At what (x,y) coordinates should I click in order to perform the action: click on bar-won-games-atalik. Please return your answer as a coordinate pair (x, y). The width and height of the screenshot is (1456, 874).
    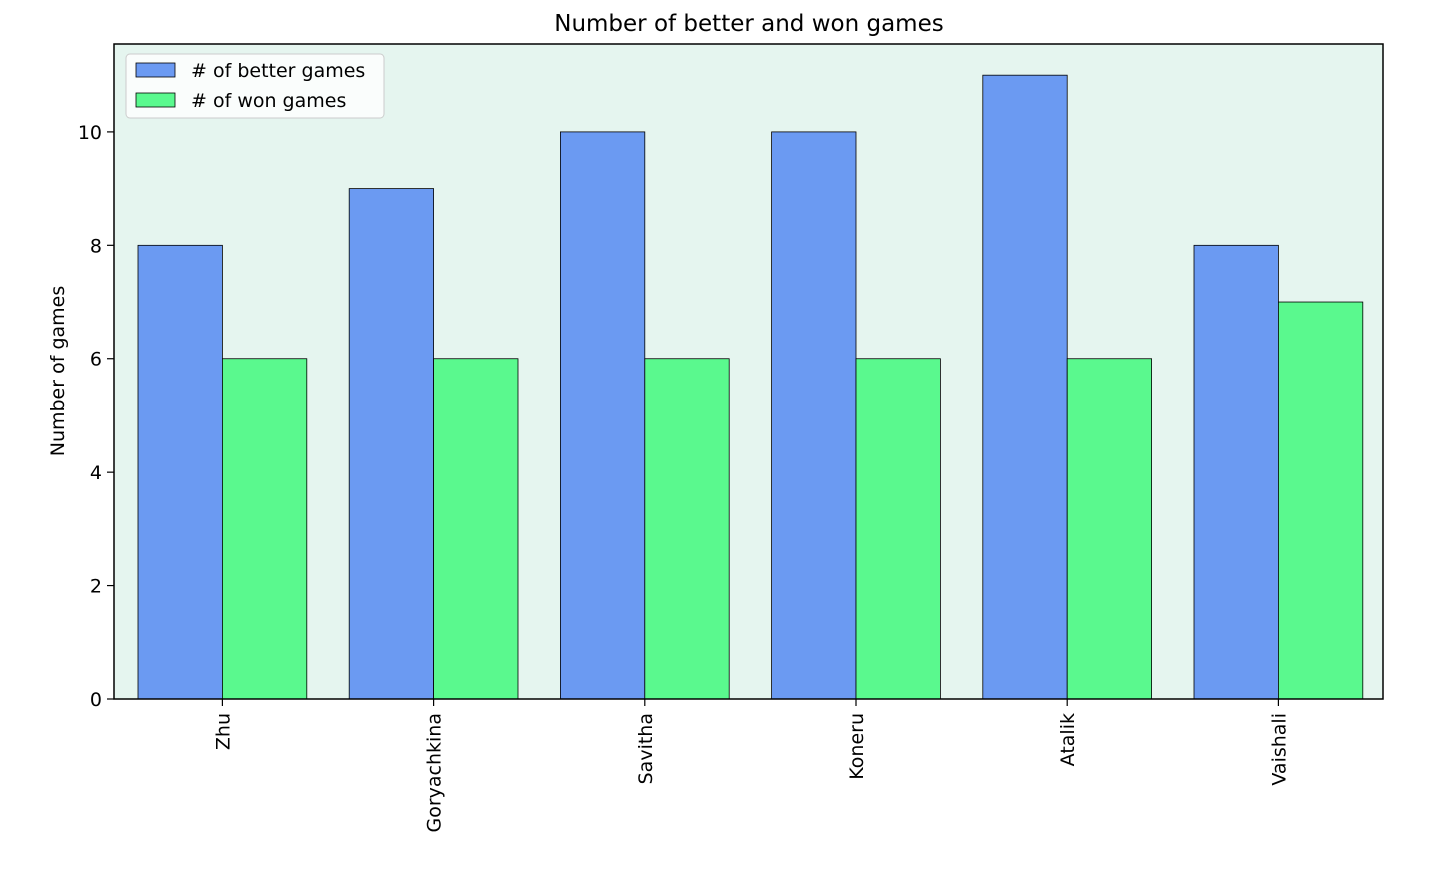
    Looking at the image, I should click on (1109, 529).